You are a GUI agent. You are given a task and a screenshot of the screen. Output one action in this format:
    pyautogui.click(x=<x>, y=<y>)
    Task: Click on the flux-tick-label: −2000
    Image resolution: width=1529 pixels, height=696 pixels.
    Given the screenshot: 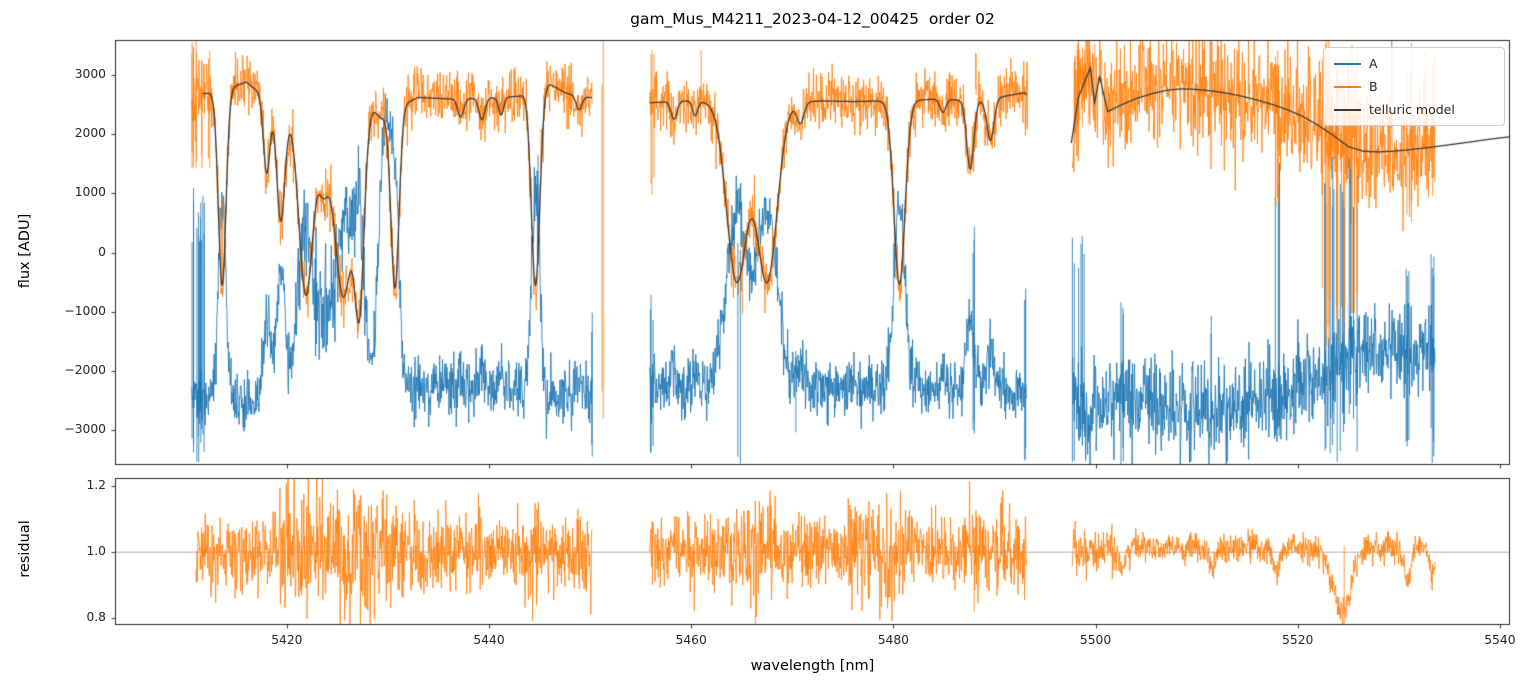 What is the action you would take?
    pyautogui.click(x=85, y=369)
    